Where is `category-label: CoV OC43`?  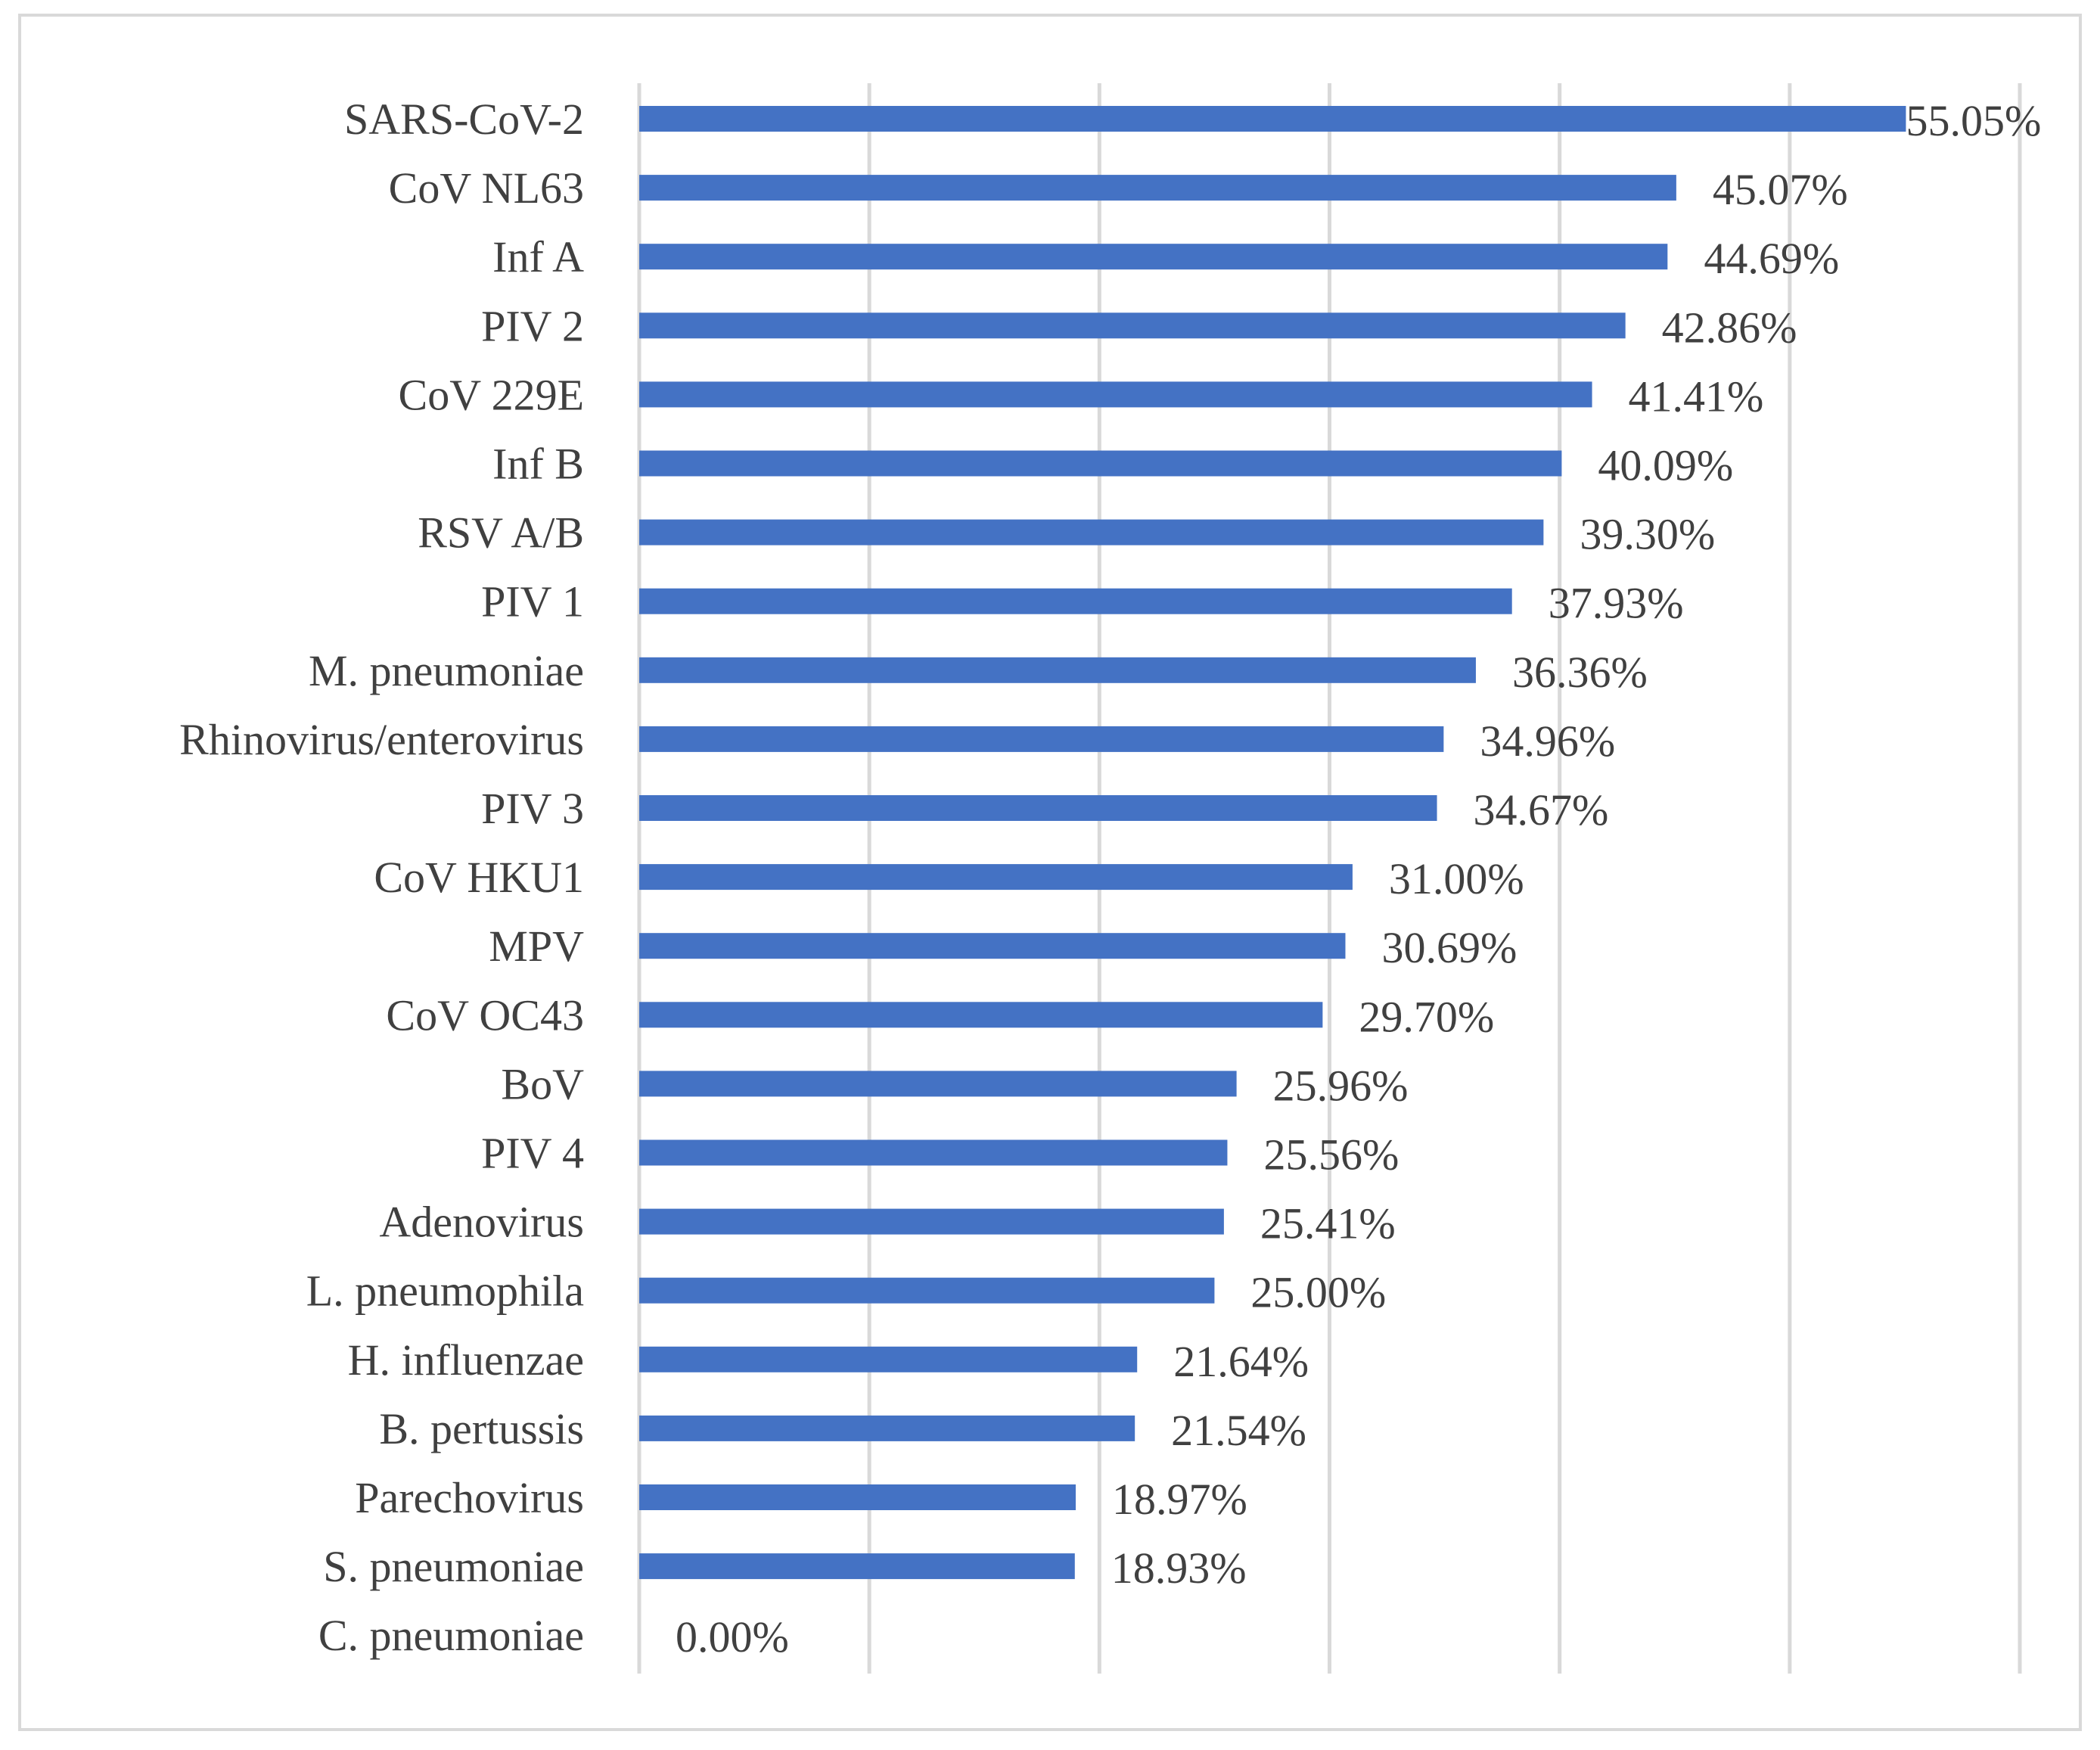 category-label: CoV OC43 is located at coordinates (485, 1015).